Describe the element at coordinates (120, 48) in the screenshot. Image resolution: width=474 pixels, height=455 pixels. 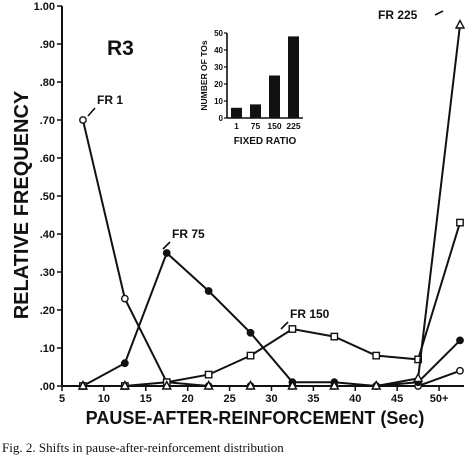
I see `panel-label: R3` at that location.